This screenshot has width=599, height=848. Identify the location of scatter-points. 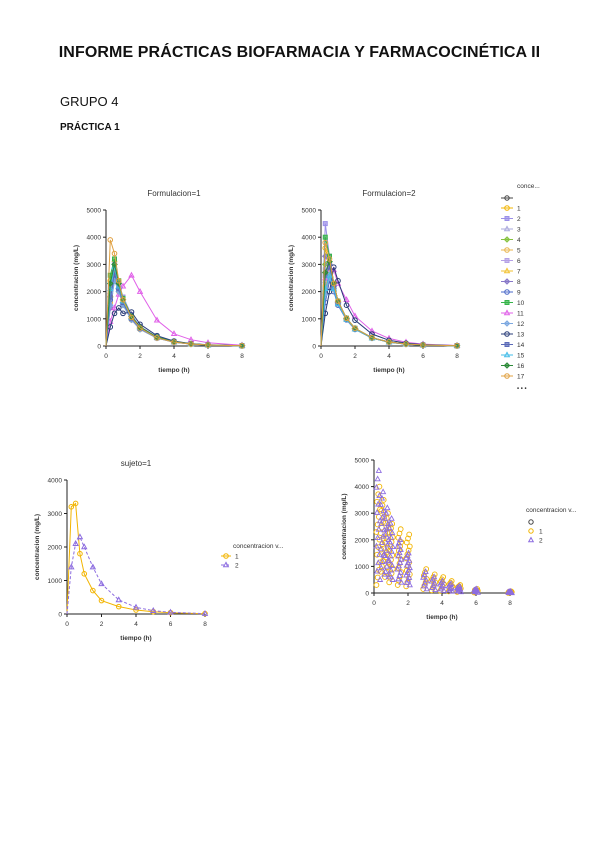
(444, 531).